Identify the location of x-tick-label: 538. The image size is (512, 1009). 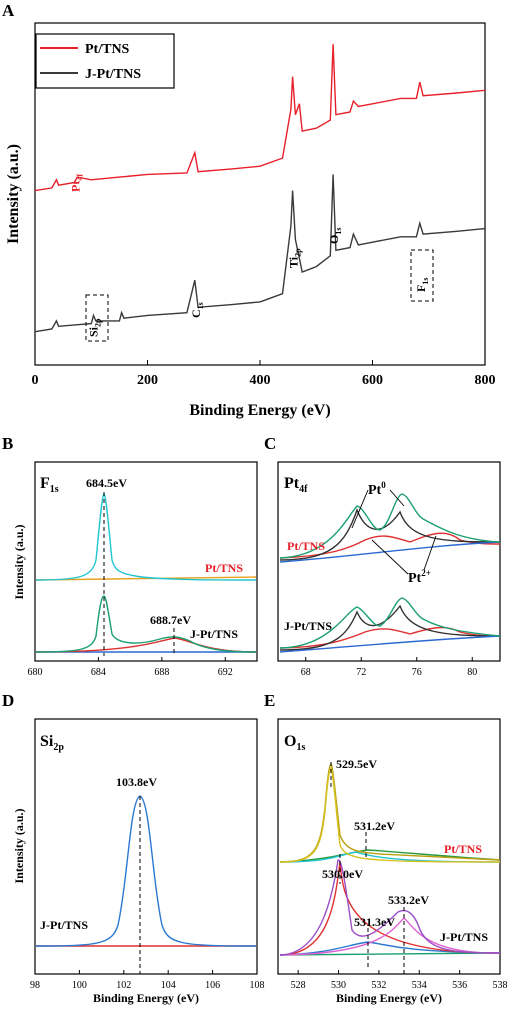
(500, 985).